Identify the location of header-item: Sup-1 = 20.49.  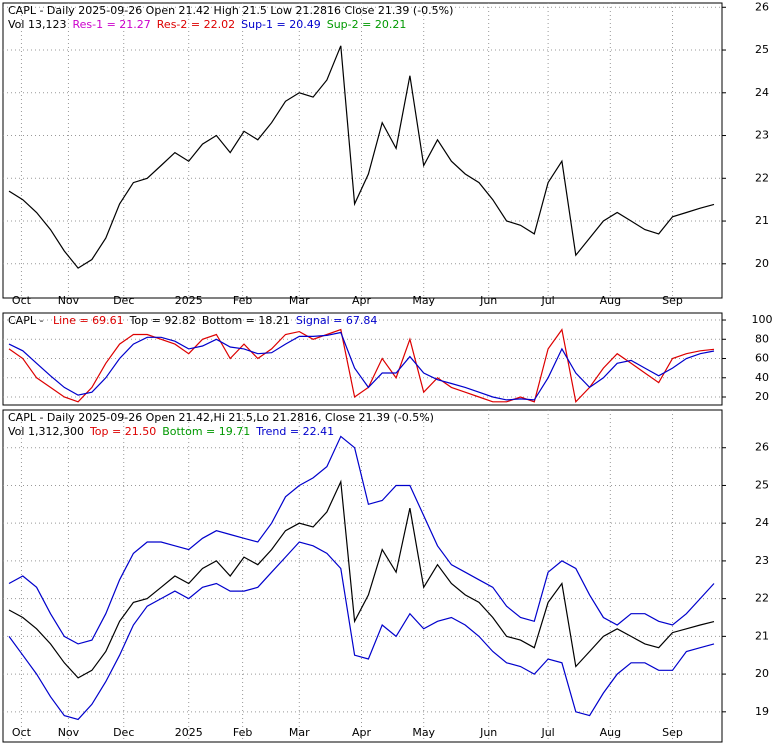
(281, 24).